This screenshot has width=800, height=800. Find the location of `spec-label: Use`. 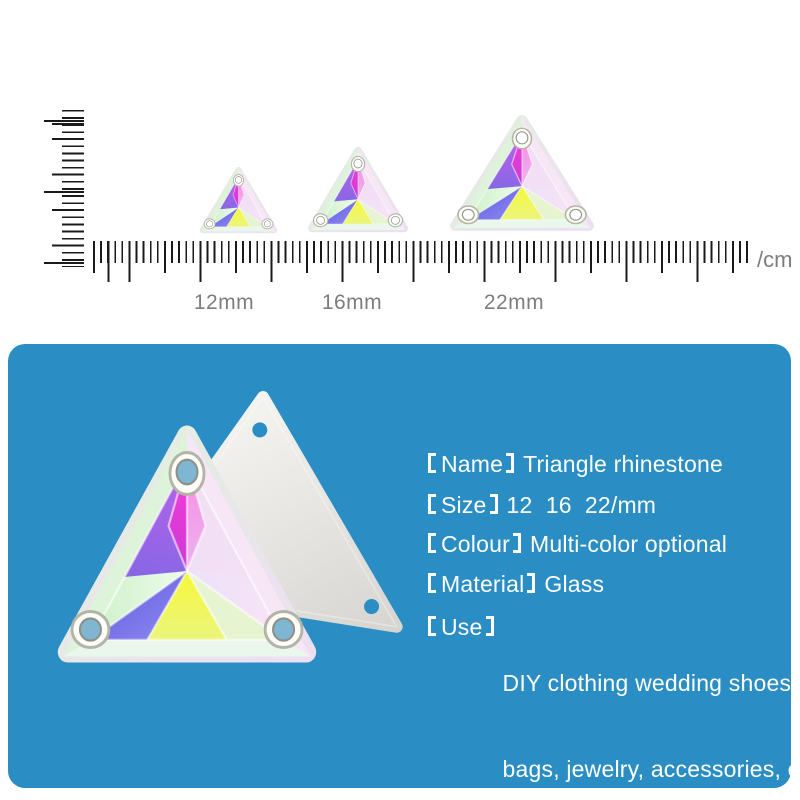

spec-label: Use is located at coordinates (462, 627).